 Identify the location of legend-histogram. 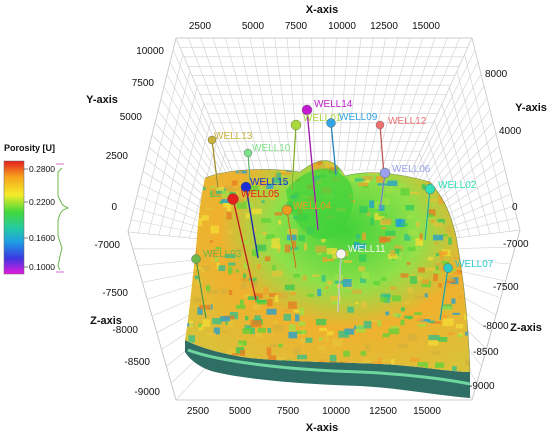
(63, 219).